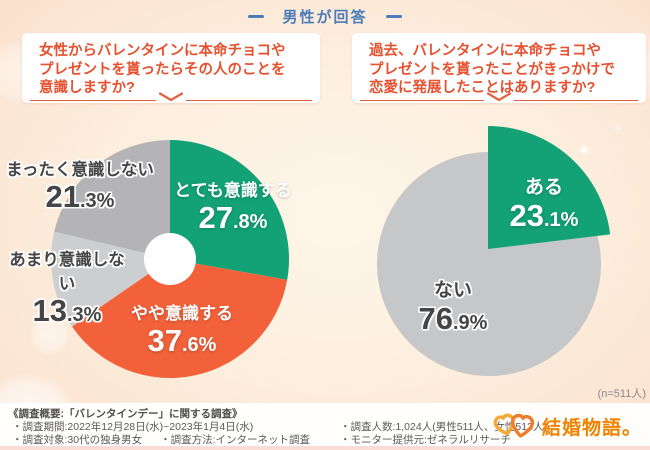 The image size is (650, 450). Describe the element at coordinates (492, 69) in the screenshot. I see `question-line: プレゼントを貰ったことがきっかけで` at that location.